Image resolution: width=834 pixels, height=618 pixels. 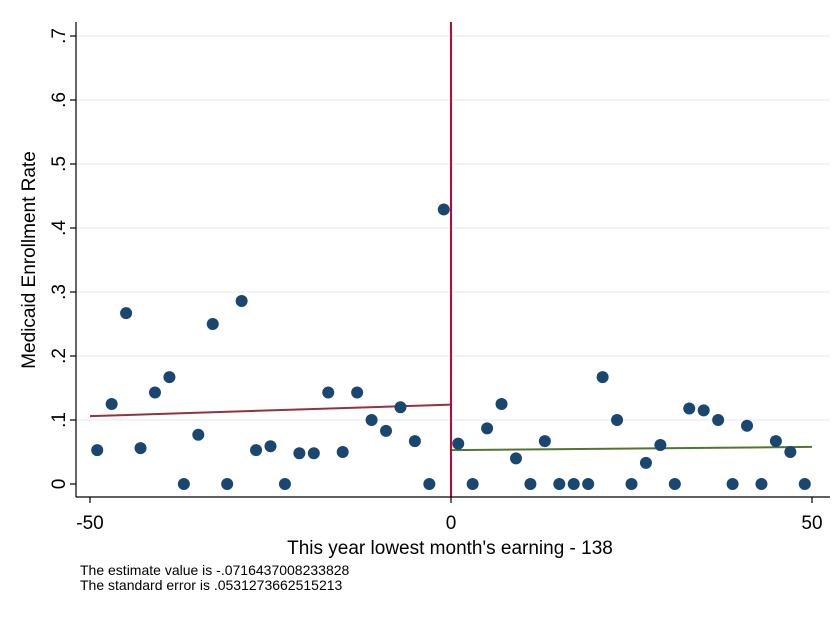 What do you see at coordinates (811, 523) in the screenshot?
I see `x-tick-label: 50` at bounding box center [811, 523].